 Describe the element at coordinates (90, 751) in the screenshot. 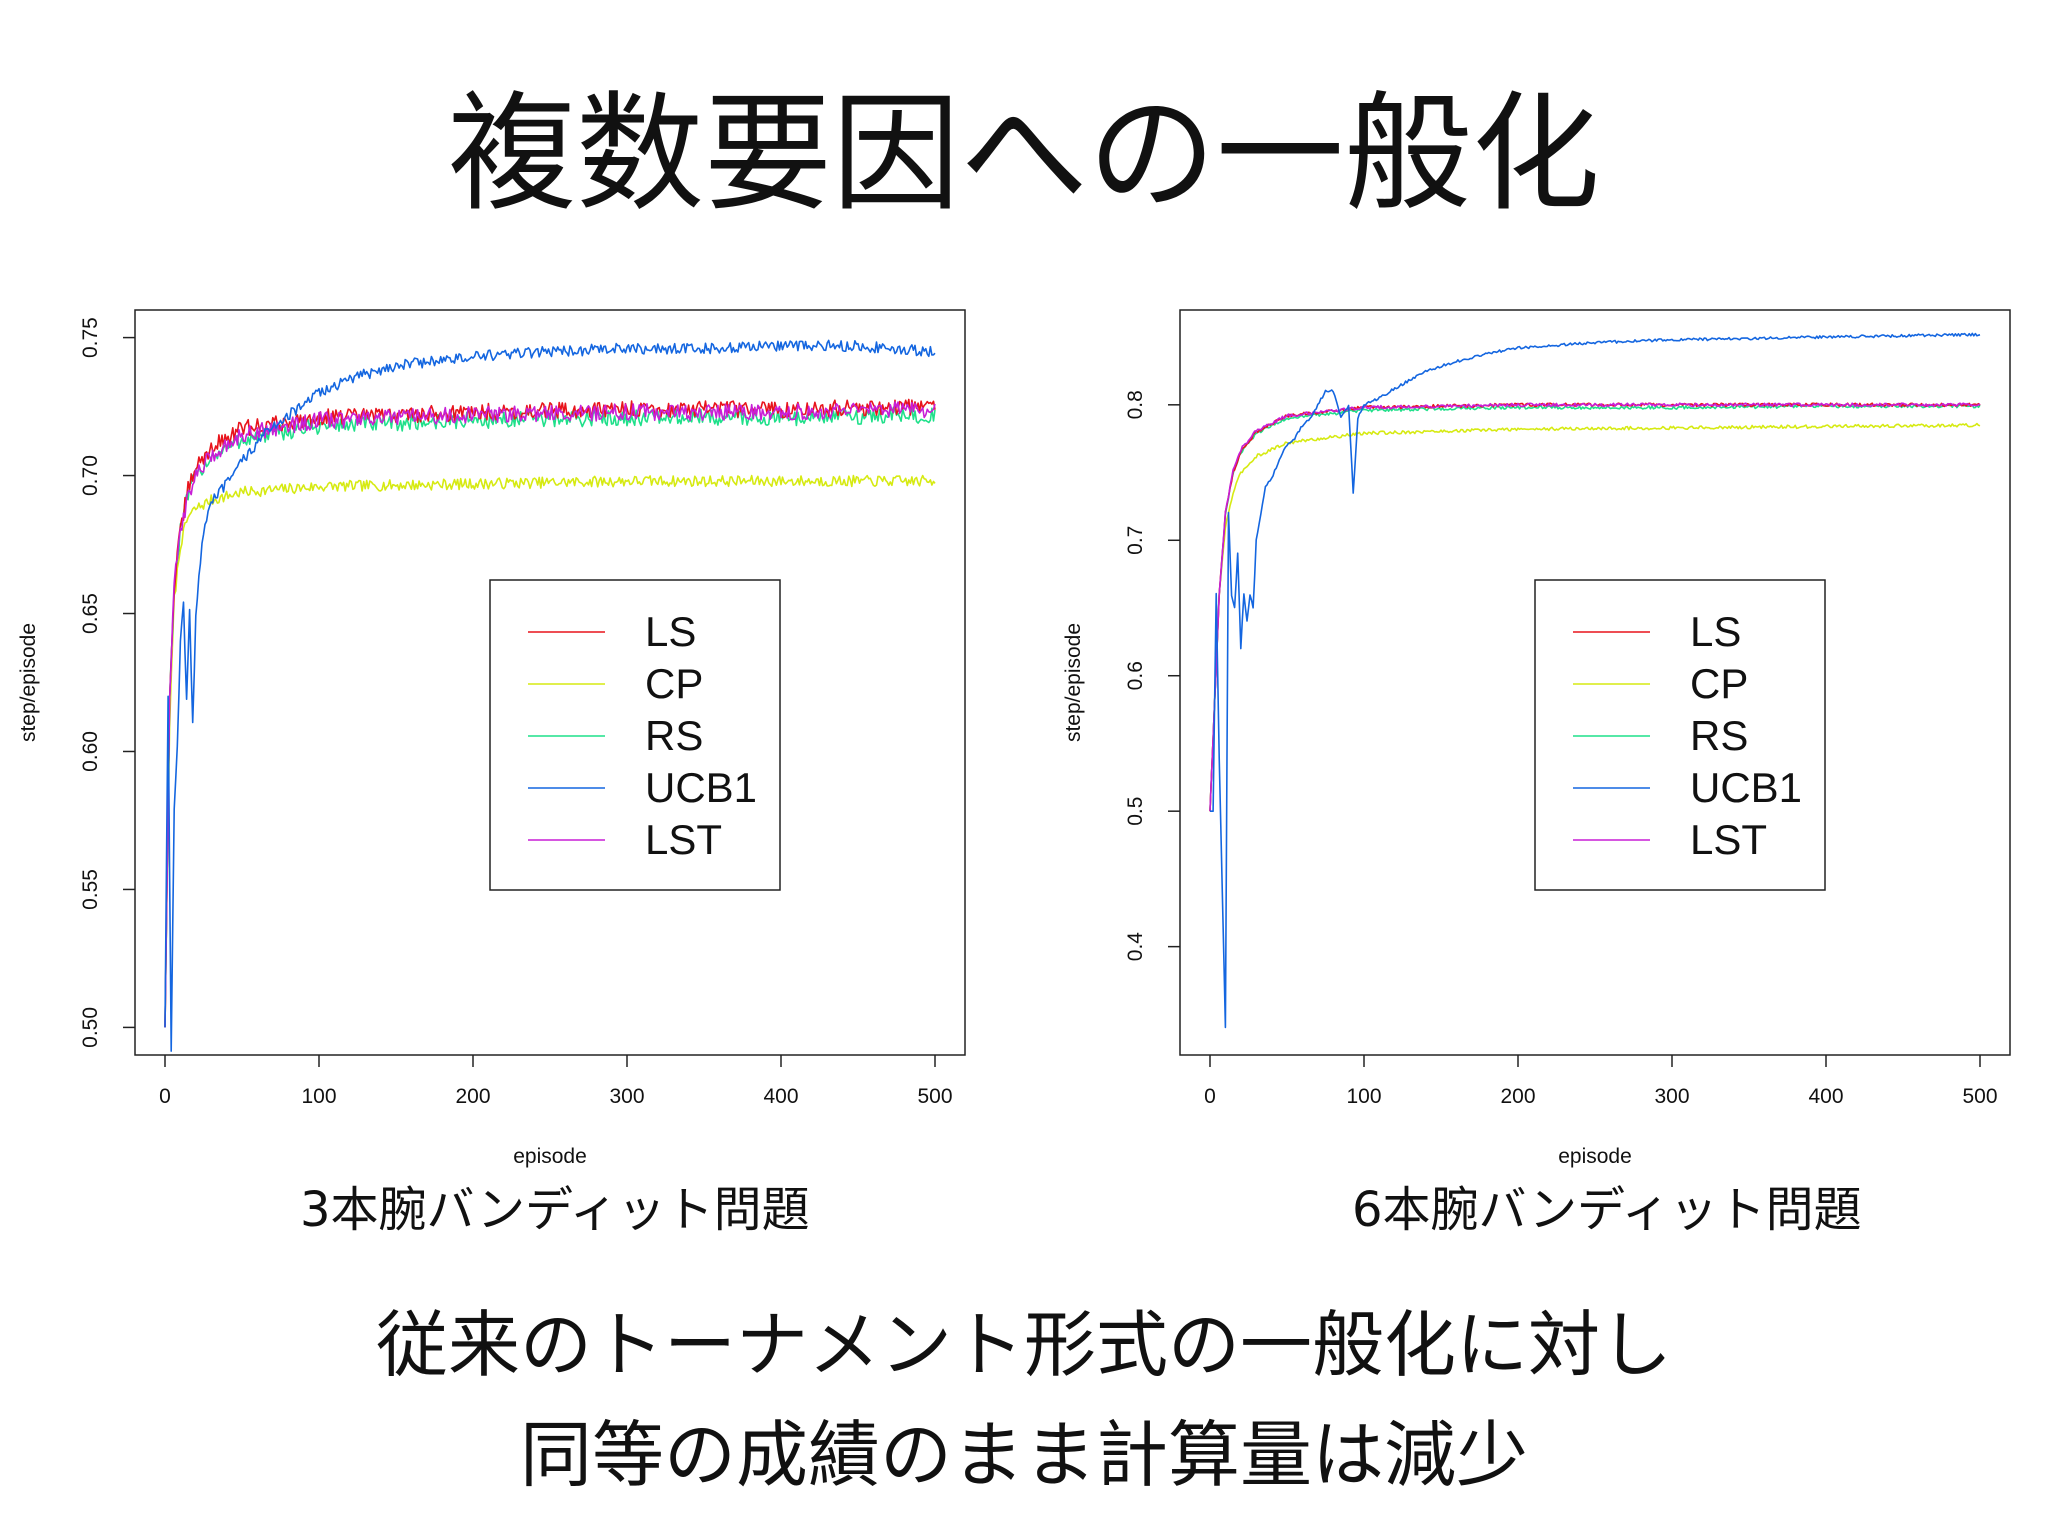

I see `y-tick-label: 0.60` at that location.